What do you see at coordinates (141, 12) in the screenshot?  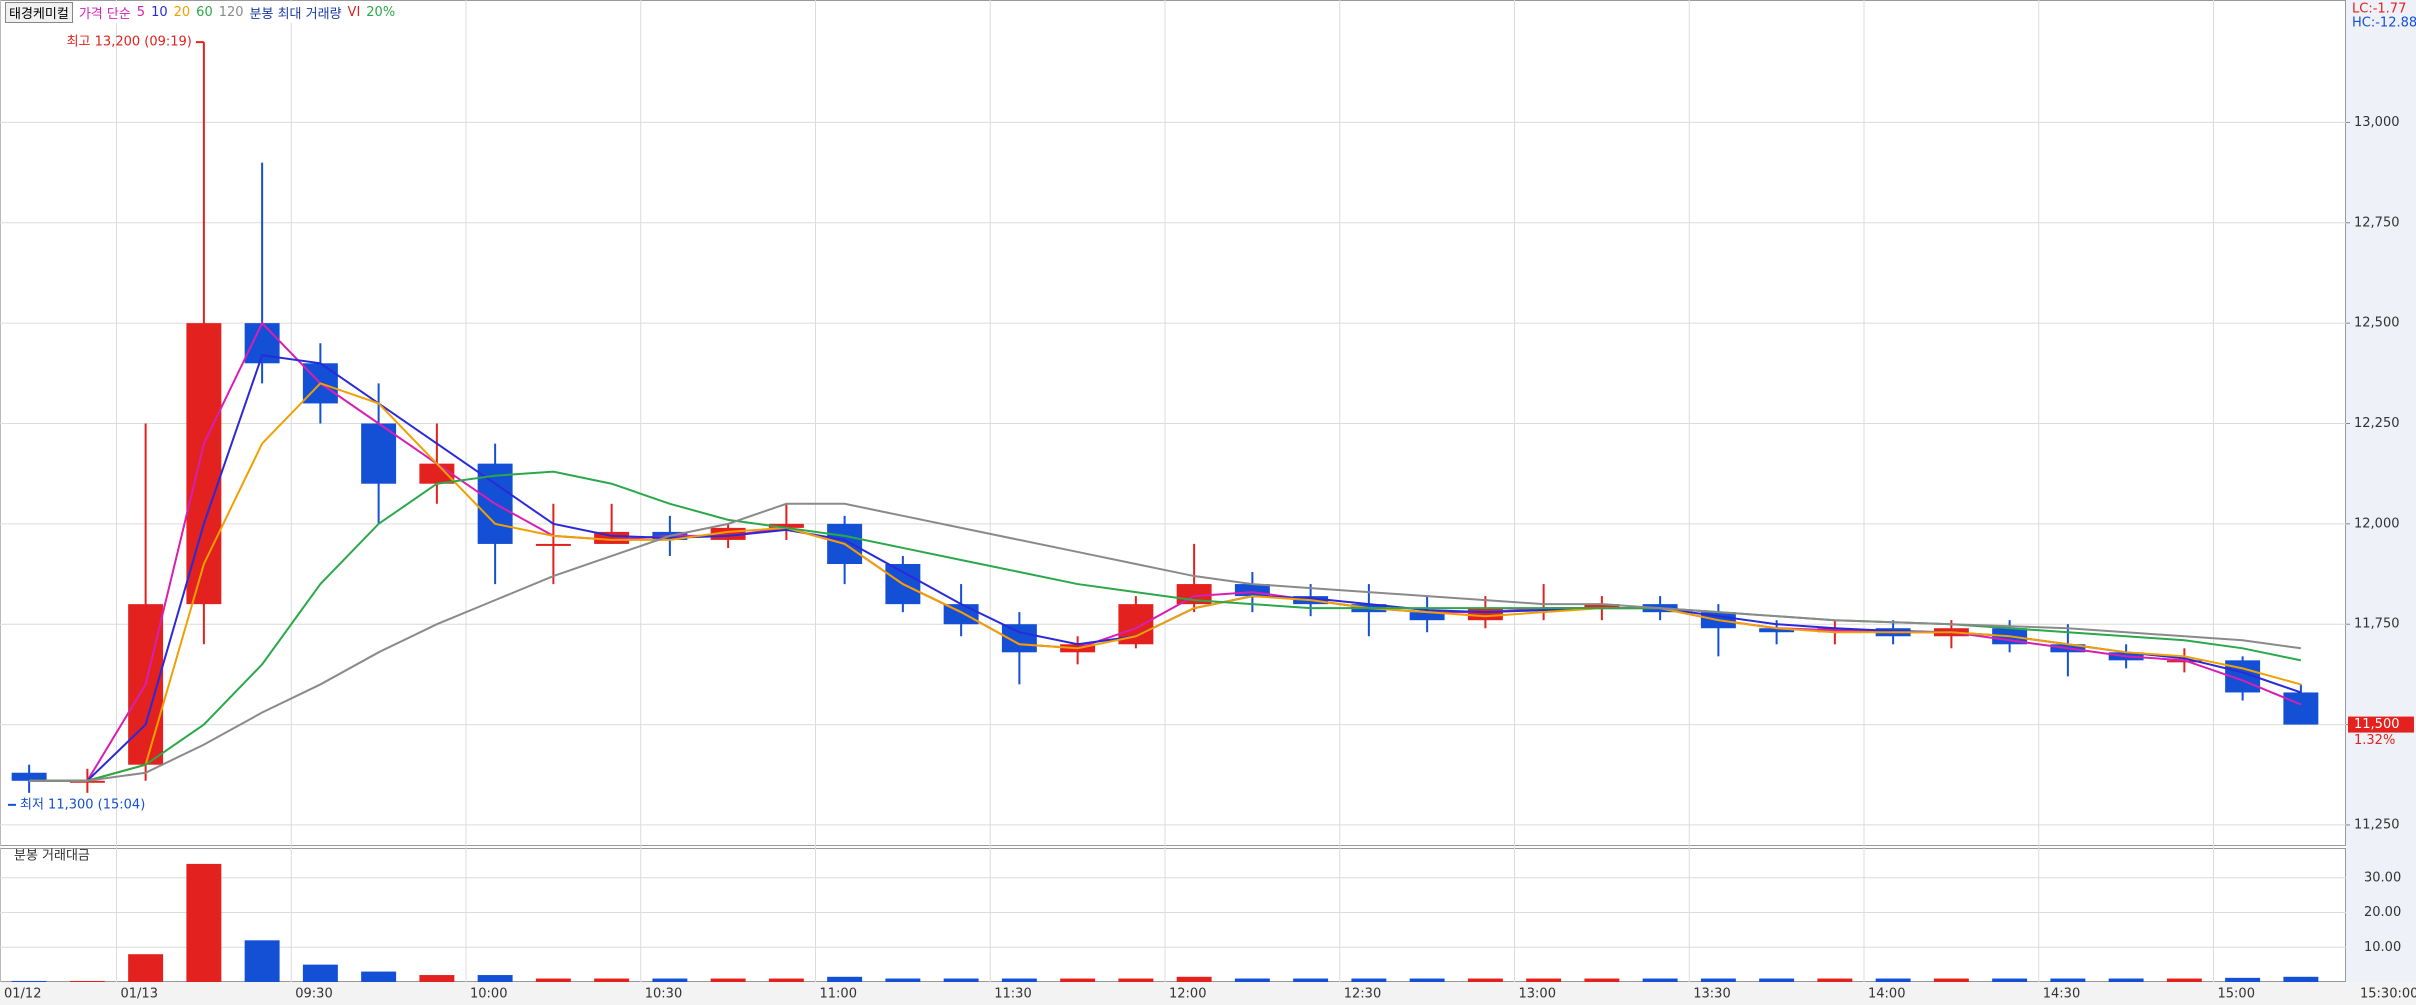 I see `legend-entry: 5` at bounding box center [141, 12].